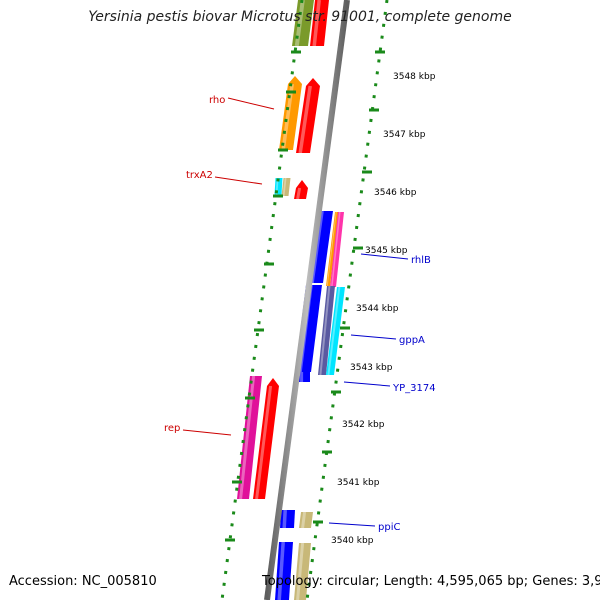 The width and height of the screenshot is (600, 600). I want to click on tick-label: 3546 kbp, so click(395, 193).